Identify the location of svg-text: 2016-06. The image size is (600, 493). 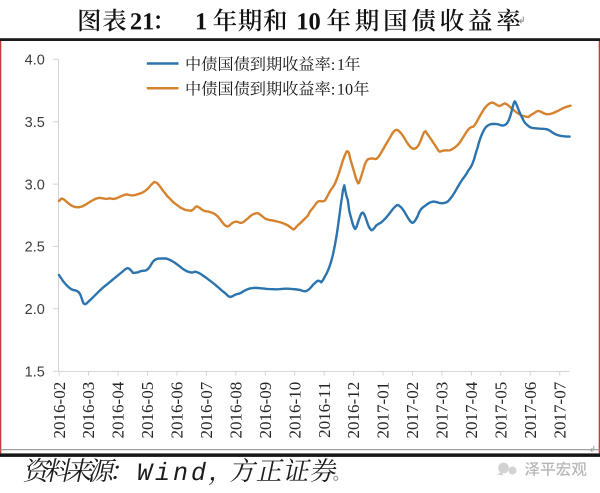
(177, 410).